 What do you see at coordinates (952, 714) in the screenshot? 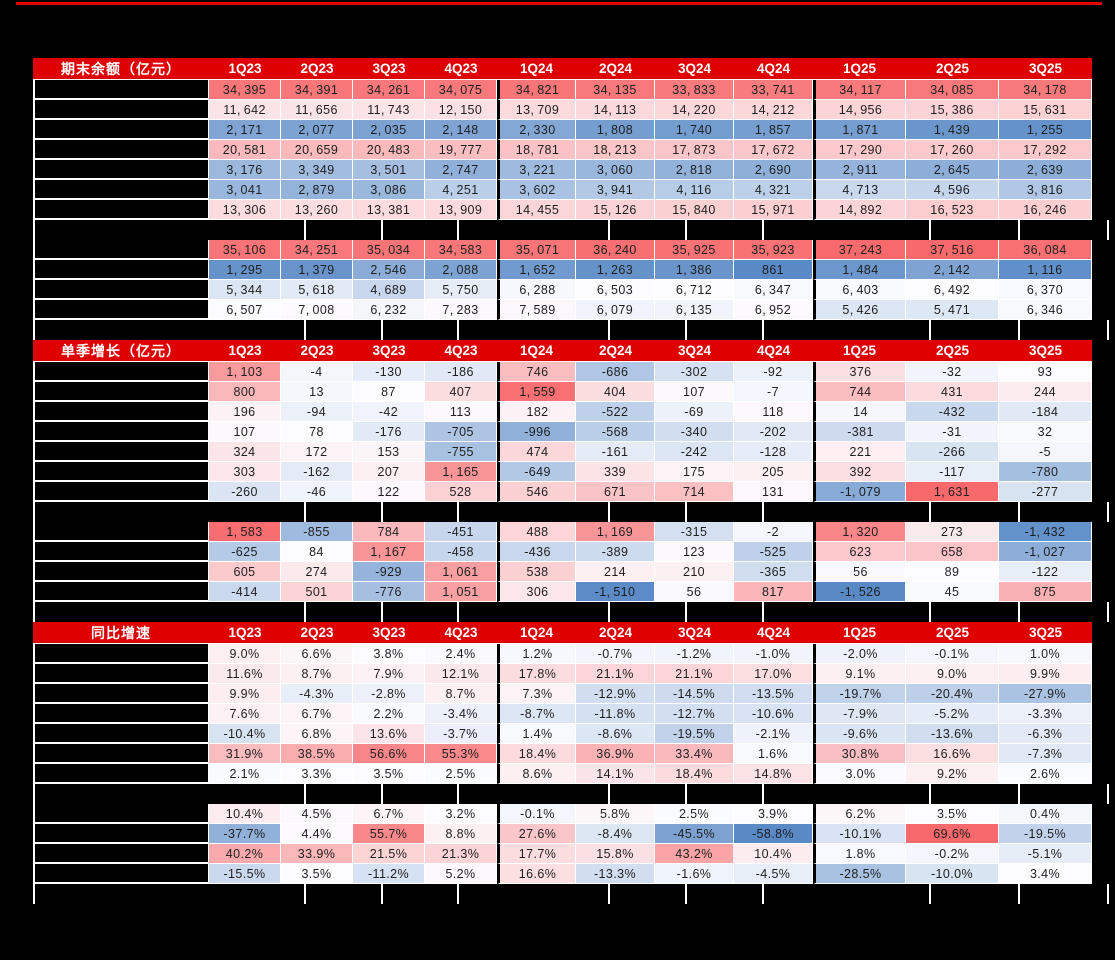
I see `data-cell: -5.2%` at bounding box center [952, 714].